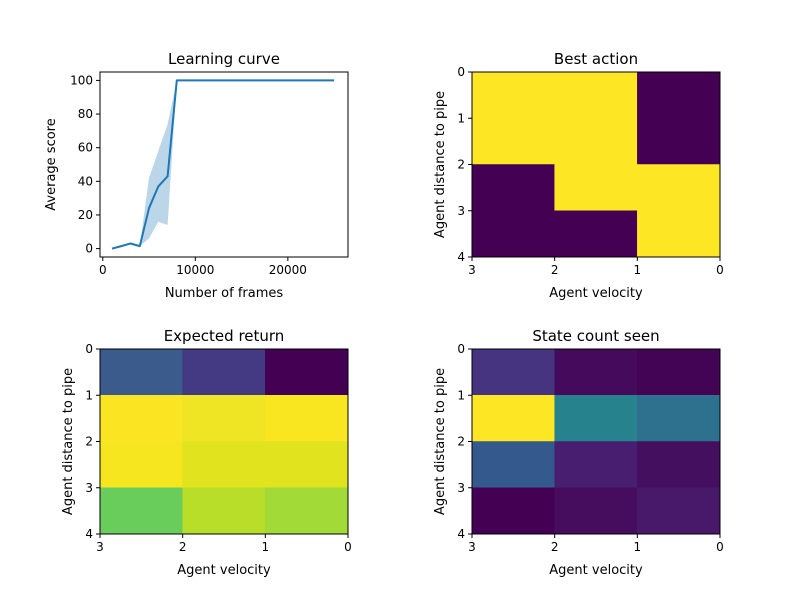 Image resolution: width=800 pixels, height=600 pixels. I want to click on series-line, so click(223, 164).